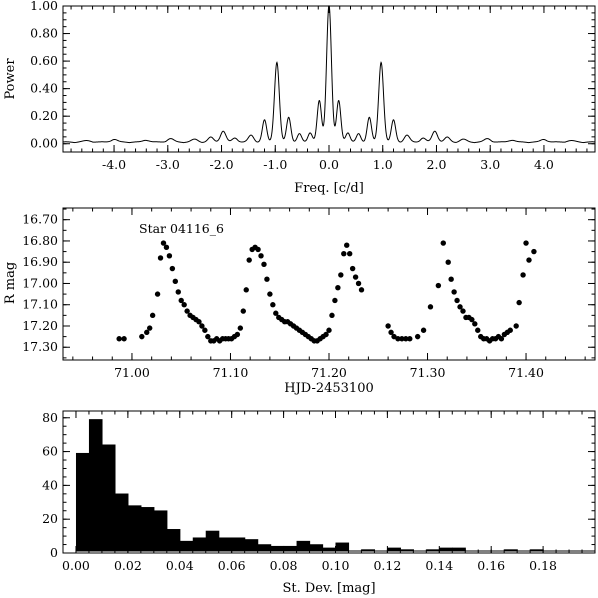  What do you see at coordinates (329, 388) in the screenshot?
I see `light-curve-x-axis-label: HJD-2453100` at bounding box center [329, 388].